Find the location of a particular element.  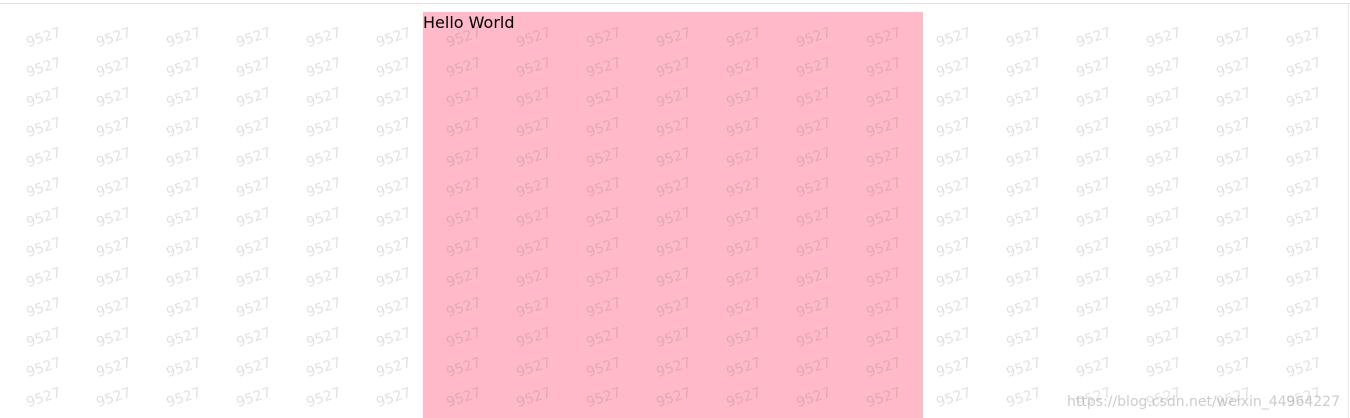

hello-text: Hello World is located at coordinates (469, 22).